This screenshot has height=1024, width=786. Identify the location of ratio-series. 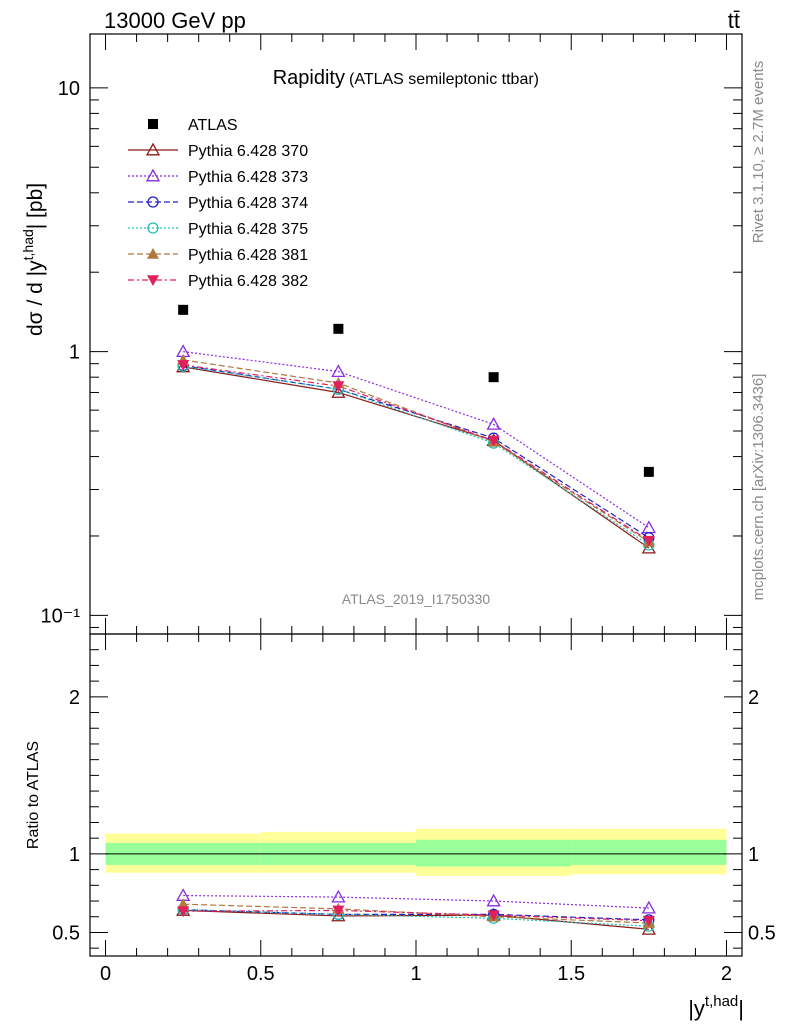
(416, 911).